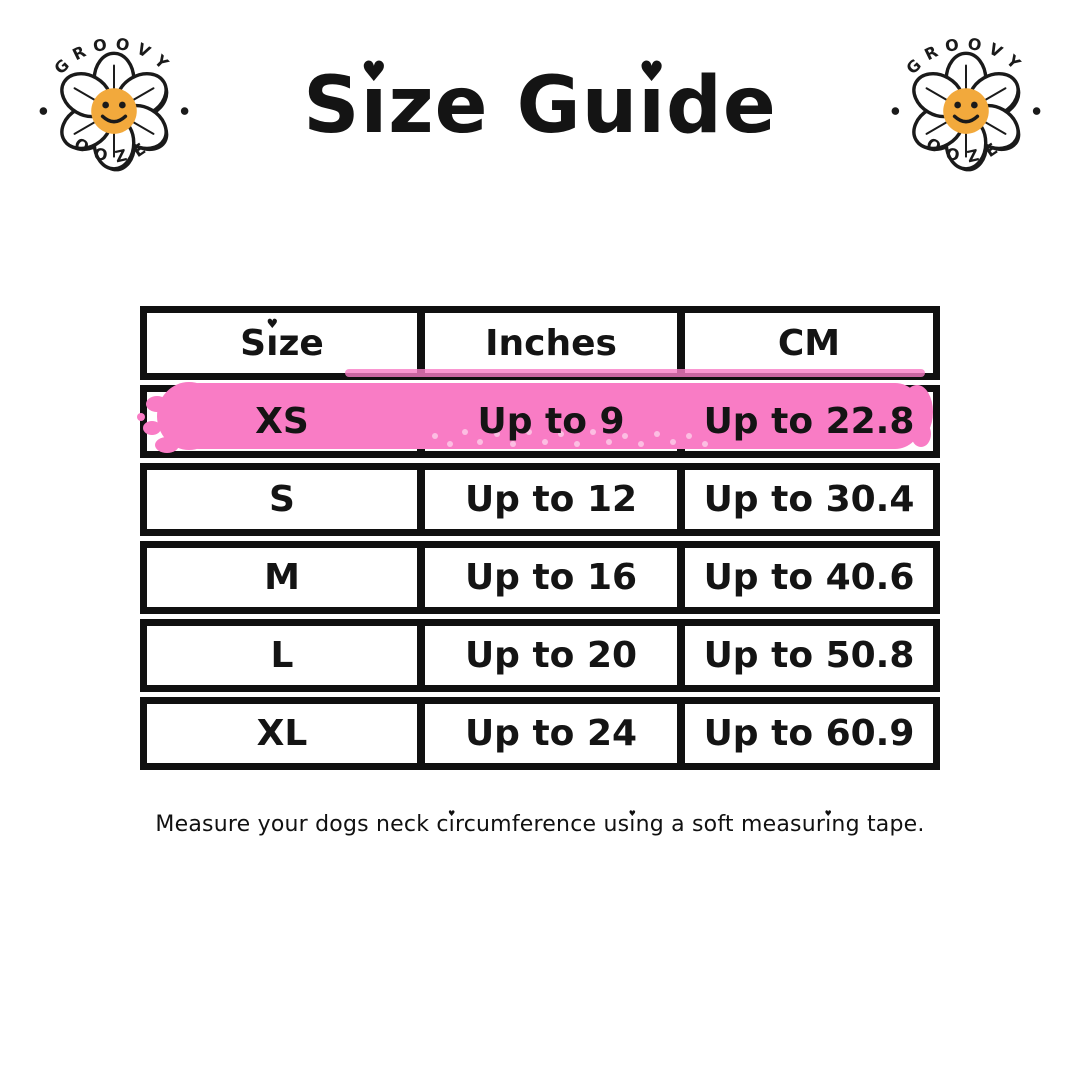 The image size is (1080, 1080). I want to click on cell-size: L, so click(282, 655).